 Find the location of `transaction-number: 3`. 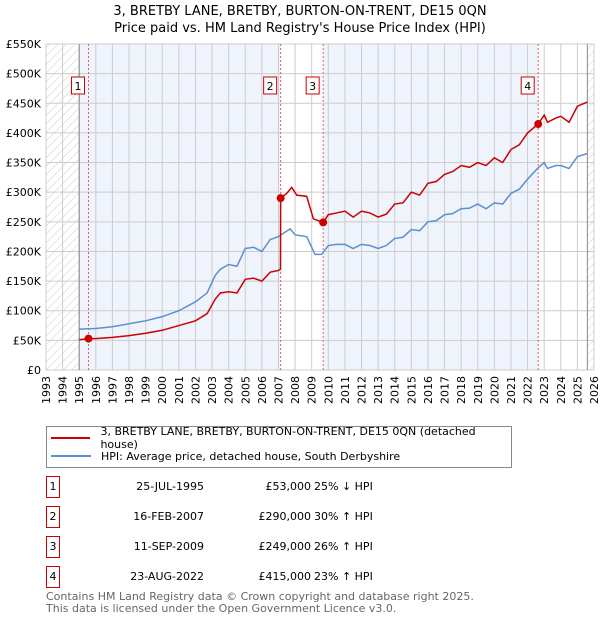

transaction-number: 3 is located at coordinates (53, 547).